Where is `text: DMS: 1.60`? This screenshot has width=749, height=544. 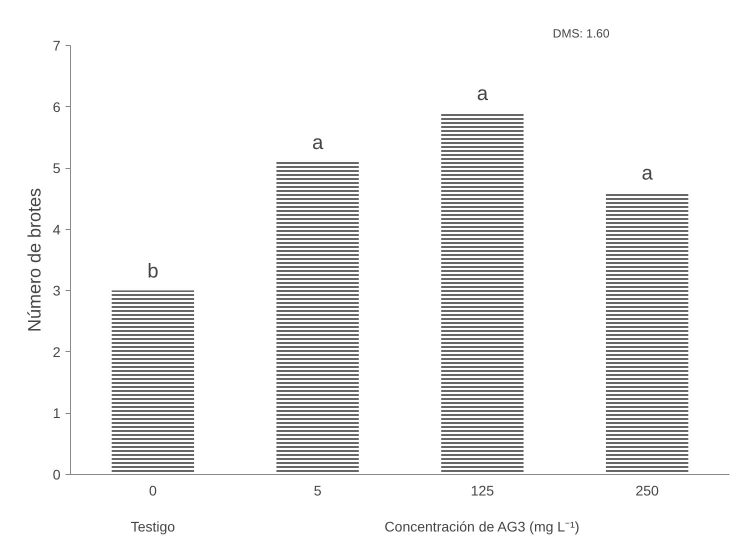
text: DMS: 1.60 is located at coordinates (581, 33).